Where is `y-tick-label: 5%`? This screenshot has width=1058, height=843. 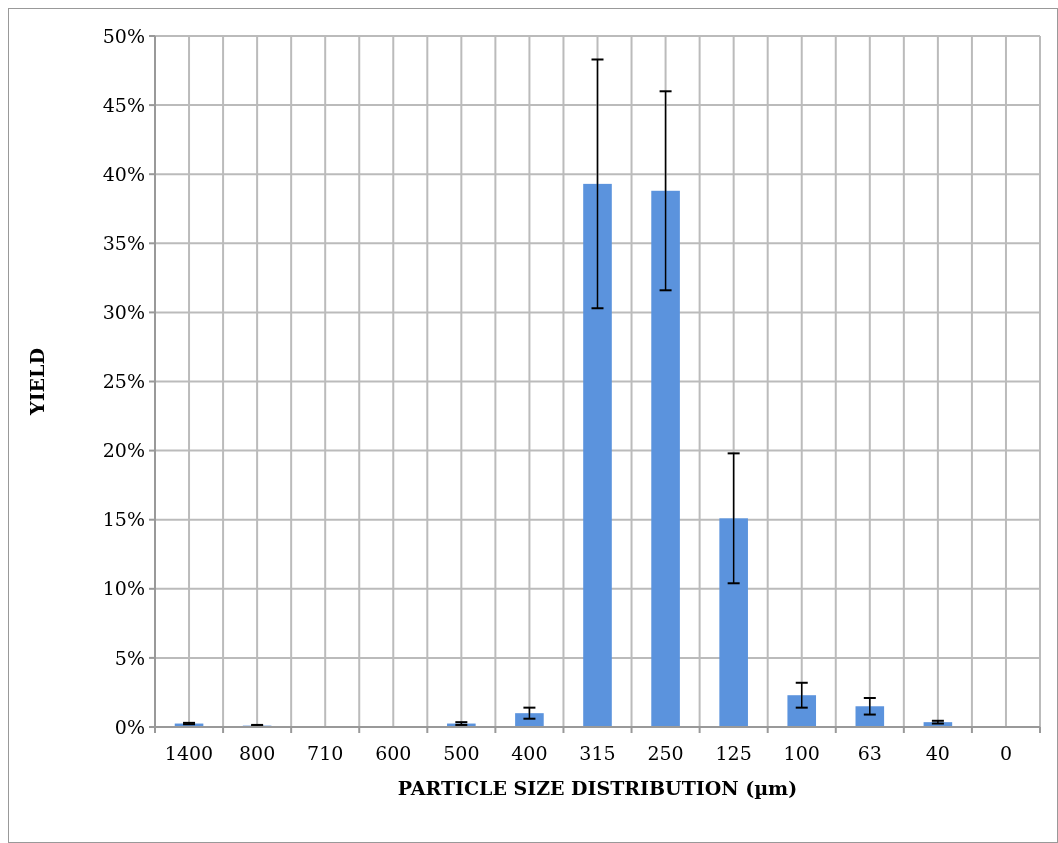
y-tick-label: 5% is located at coordinates (129, 657).